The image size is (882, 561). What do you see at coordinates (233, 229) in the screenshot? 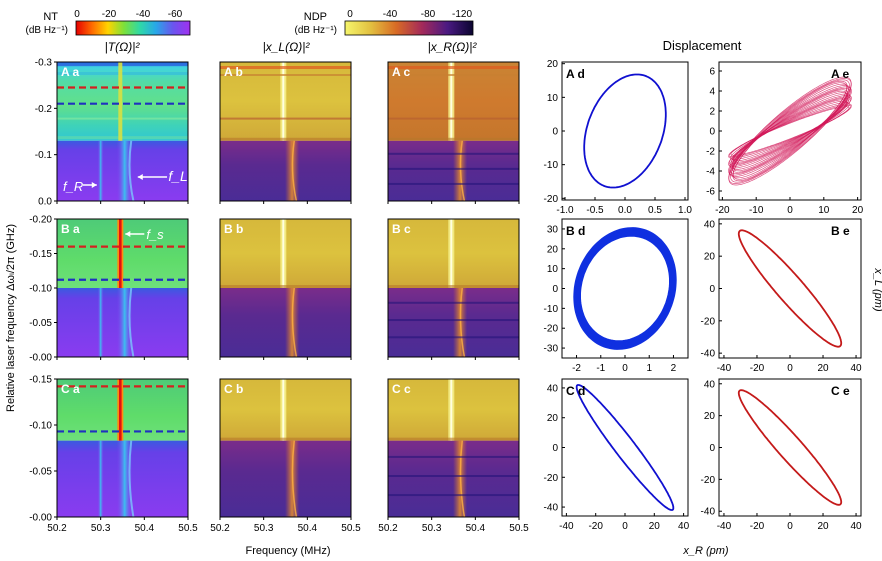
I see `panel-label: B b` at bounding box center [233, 229].